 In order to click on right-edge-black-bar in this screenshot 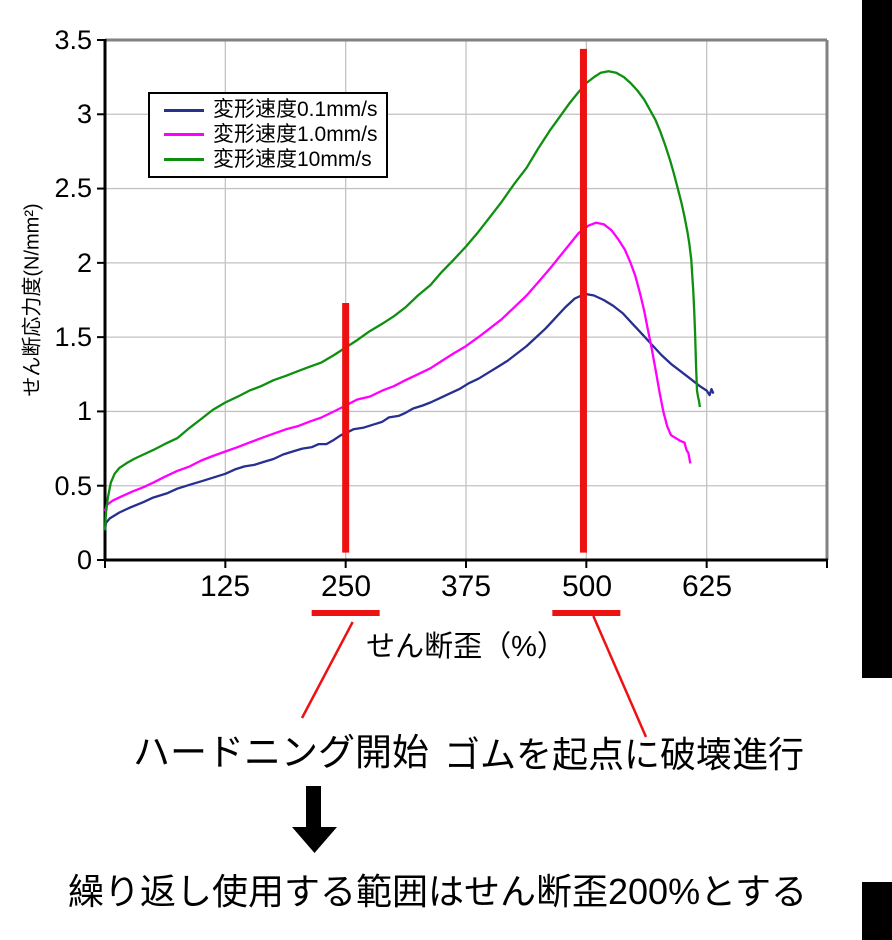, I will do `click(877, 339)`.